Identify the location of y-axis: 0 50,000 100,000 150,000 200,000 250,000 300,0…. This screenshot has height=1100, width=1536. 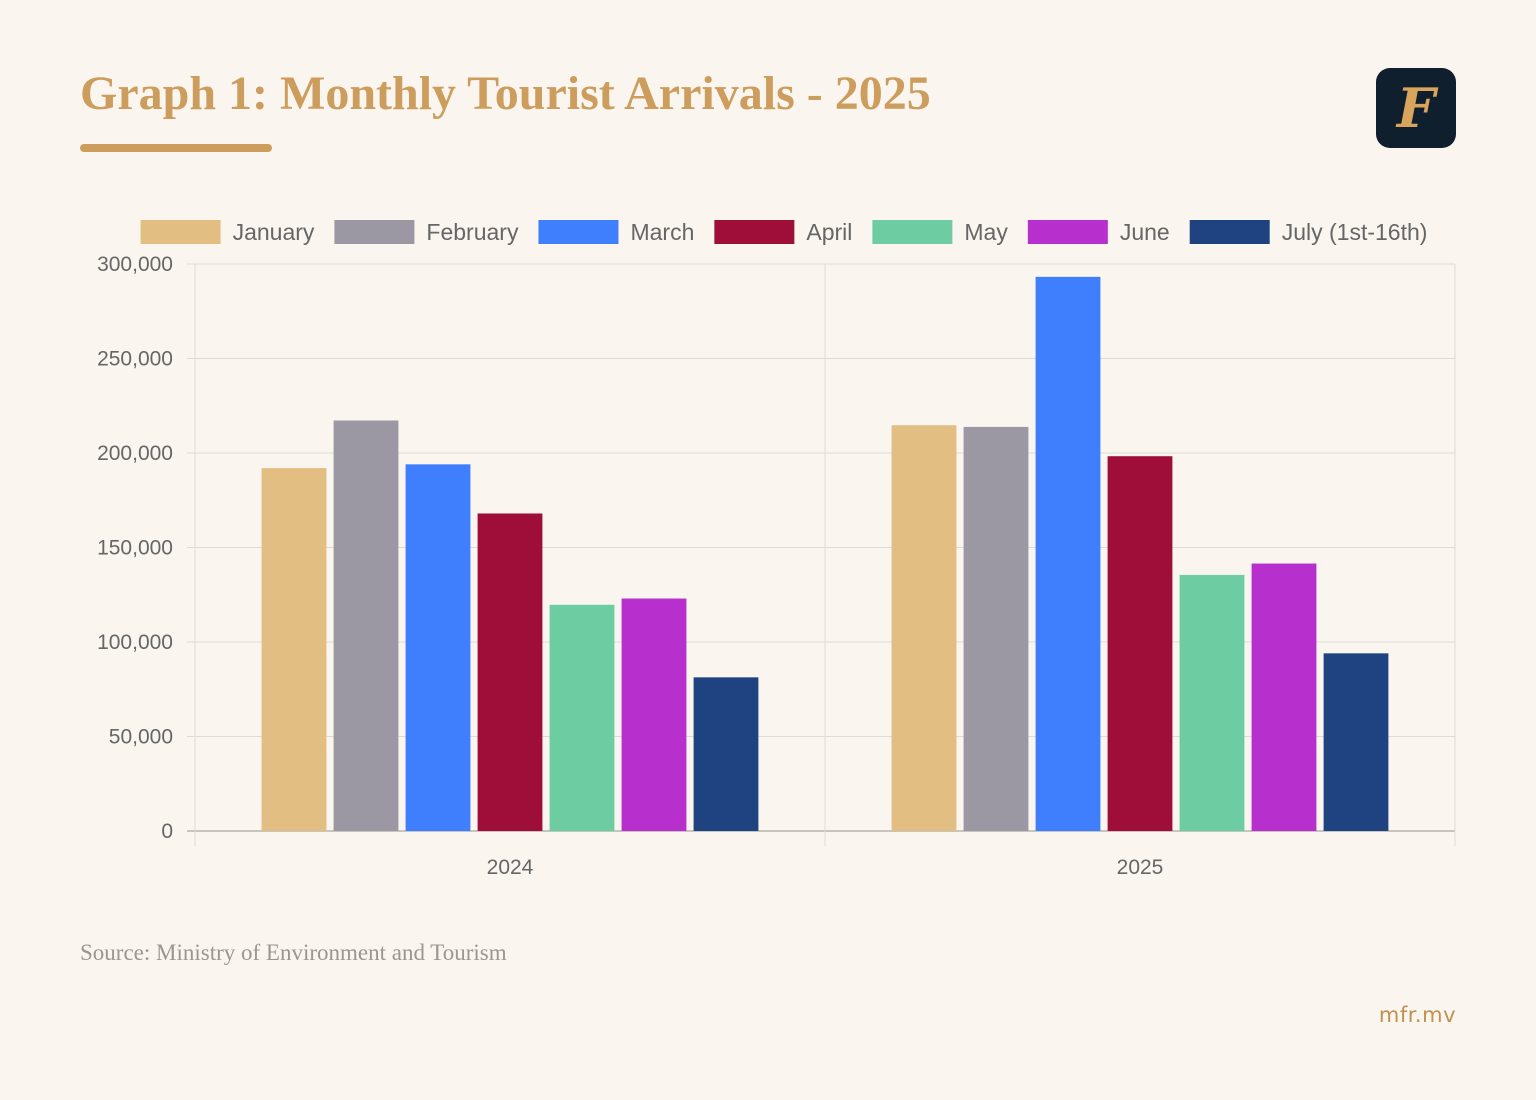
(135, 548).